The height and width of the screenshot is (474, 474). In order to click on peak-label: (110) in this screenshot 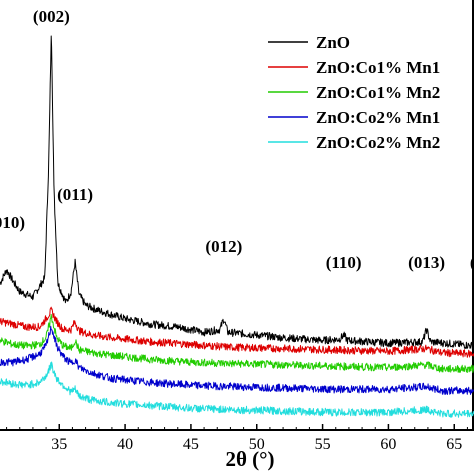, I will do `click(344, 262)`.